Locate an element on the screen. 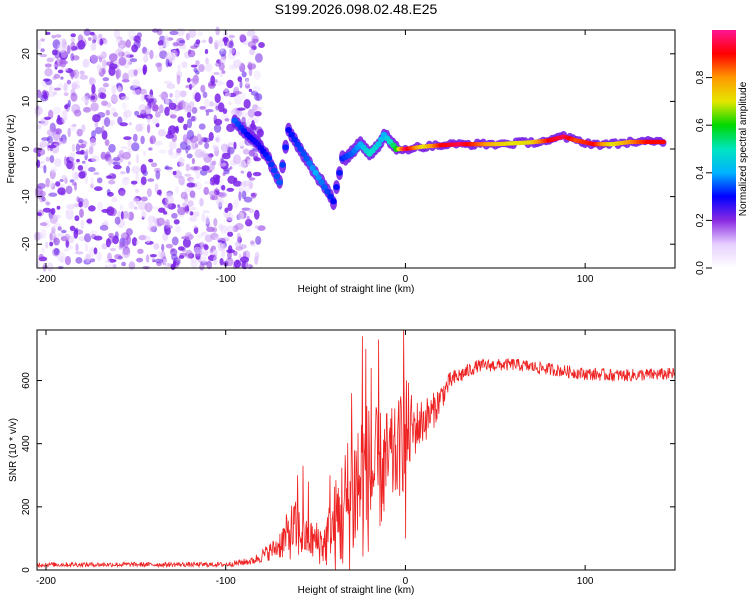 Image resolution: width=750 pixels, height=600 pixels. y-tick-label: 0 is located at coordinates (26, 570).